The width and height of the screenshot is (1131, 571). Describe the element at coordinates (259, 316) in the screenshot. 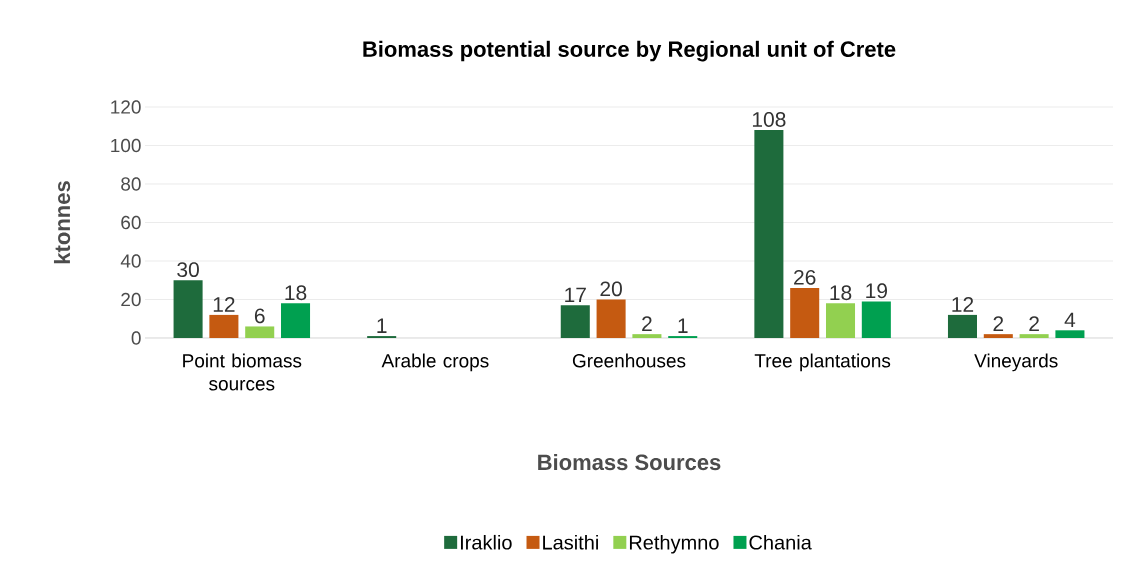

I see `data-label: 6` at that location.